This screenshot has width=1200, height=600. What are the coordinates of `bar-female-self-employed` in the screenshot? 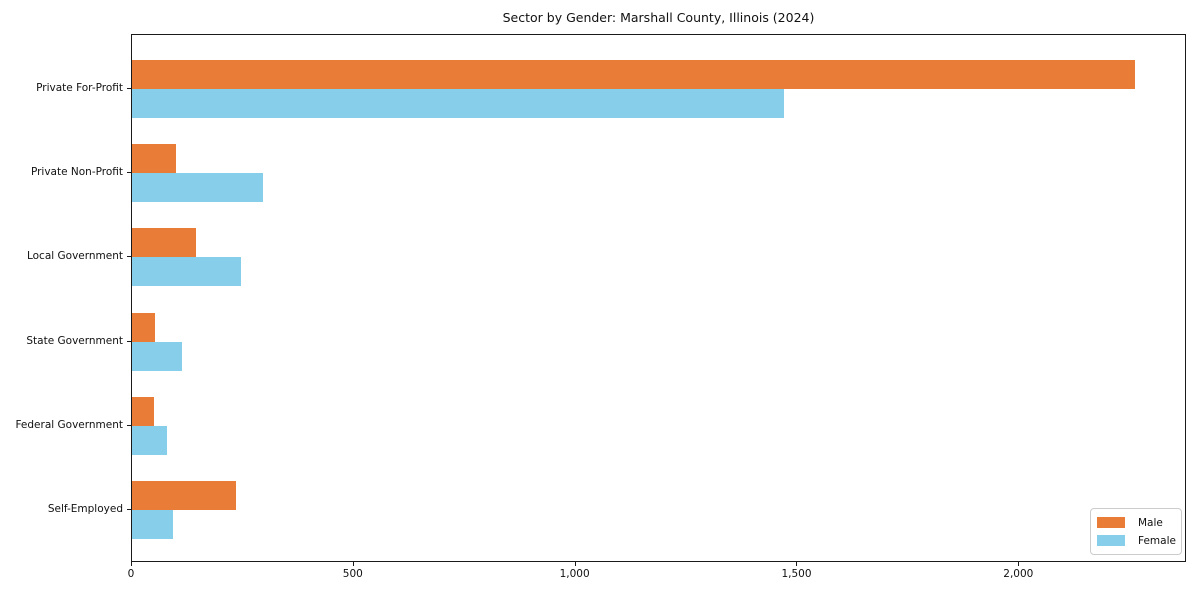 It's located at (152, 524).